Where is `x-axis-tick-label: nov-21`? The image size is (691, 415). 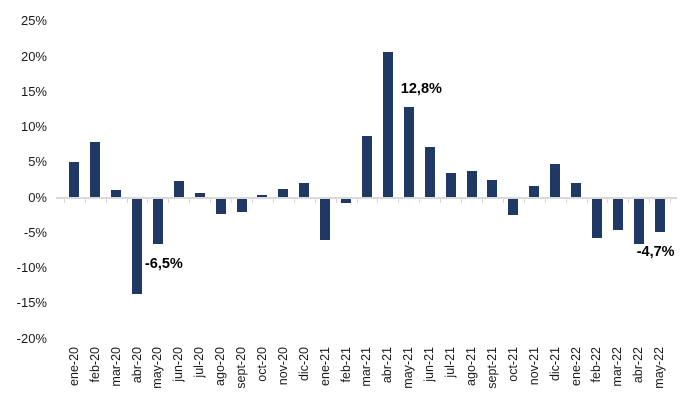 x-axis-tick-label: nov-21 is located at coordinates (533, 365).